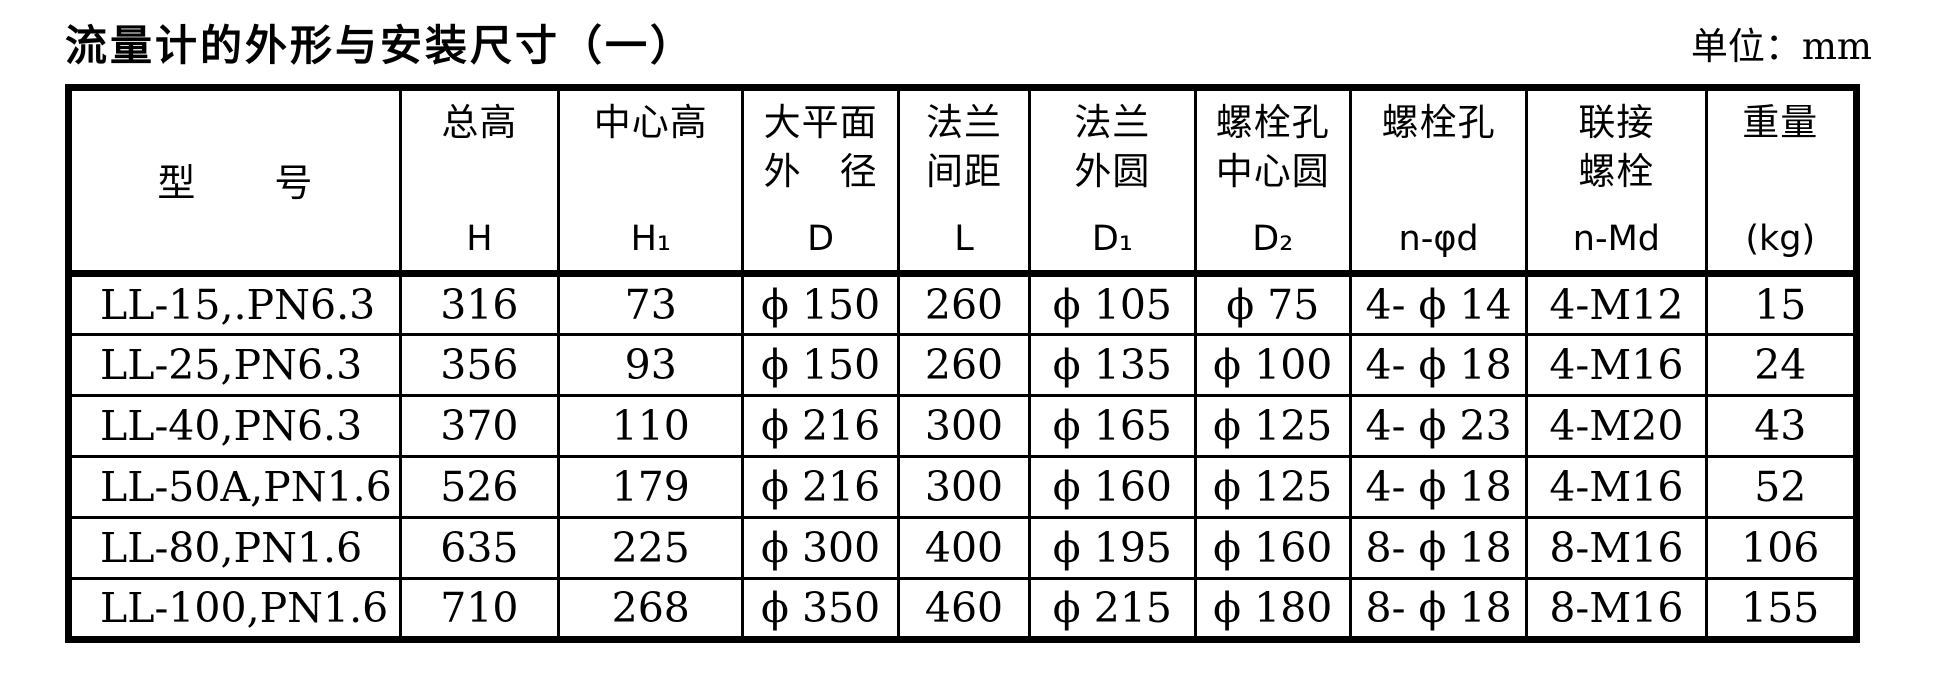  I want to click on cell-center-height: 73, so click(651, 304).